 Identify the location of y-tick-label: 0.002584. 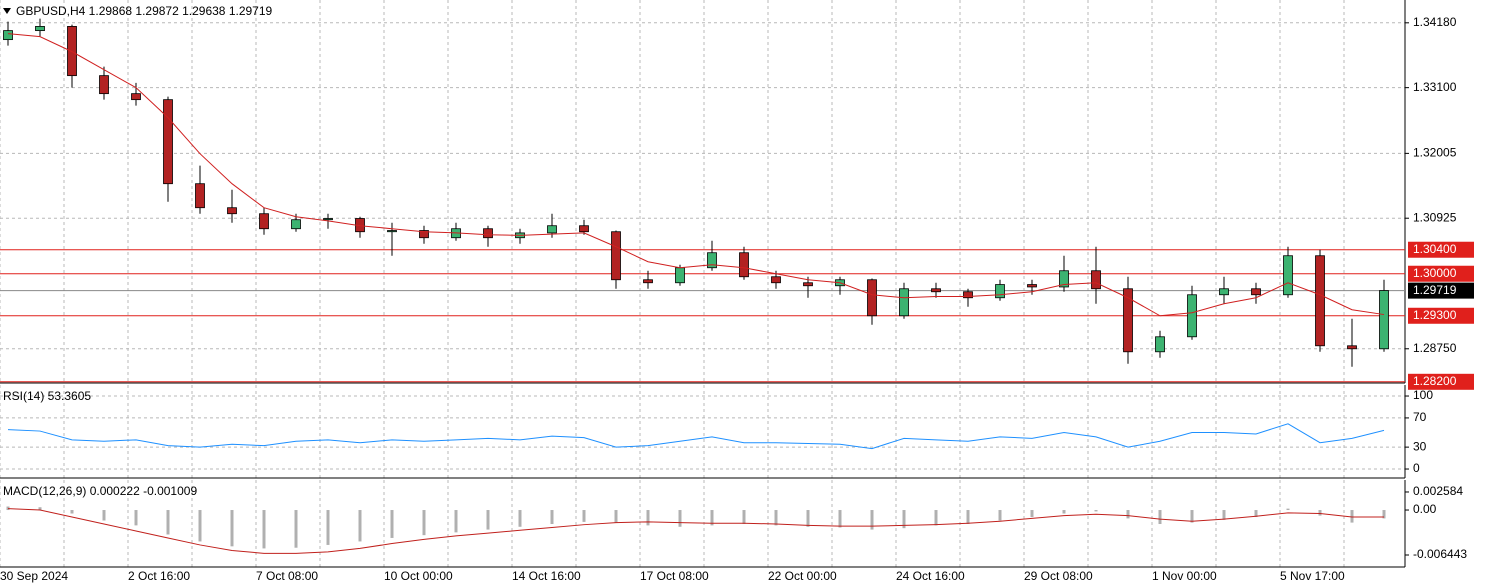
(1438, 491).